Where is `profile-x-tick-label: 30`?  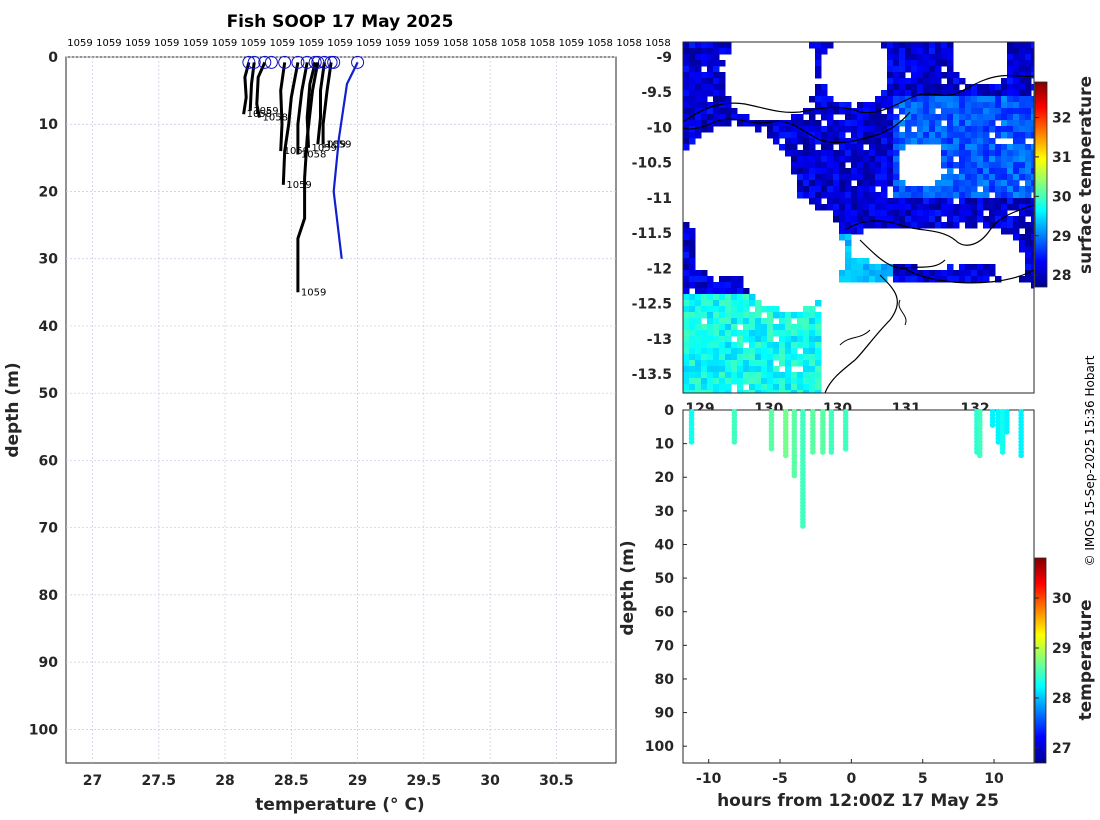 profile-x-tick-label: 30 is located at coordinates (490, 781).